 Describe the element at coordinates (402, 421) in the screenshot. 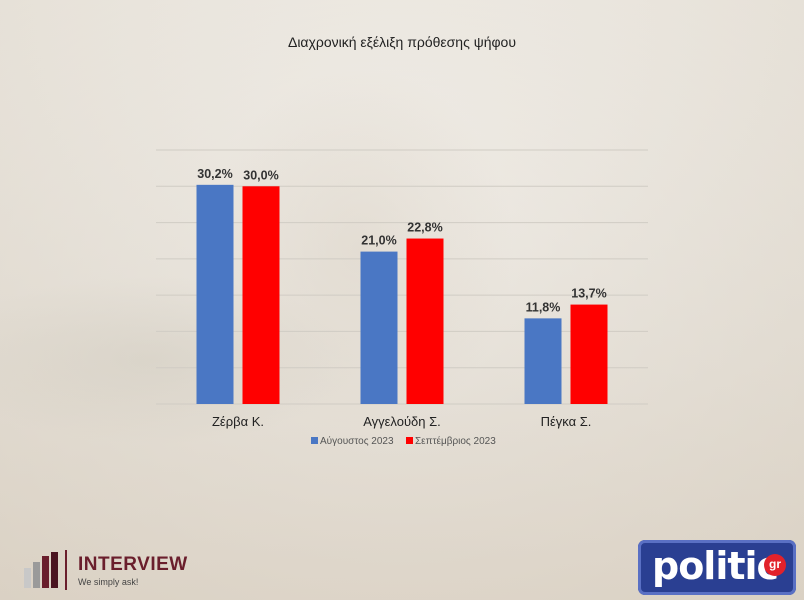

I see `x-tick-label: Αγγελούδη Σ.` at that location.